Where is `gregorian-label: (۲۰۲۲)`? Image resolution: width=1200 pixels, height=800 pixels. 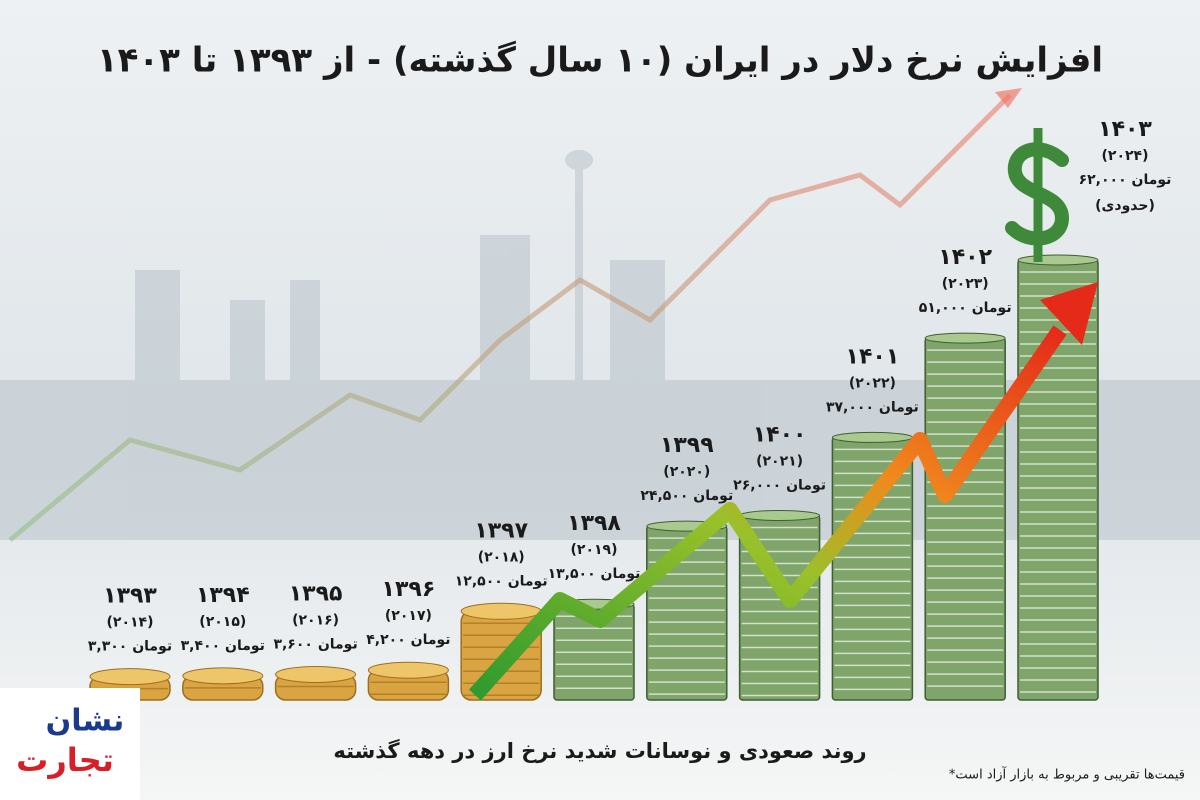 gregorian-label: (۲۰۲۲) is located at coordinates (872, 383).